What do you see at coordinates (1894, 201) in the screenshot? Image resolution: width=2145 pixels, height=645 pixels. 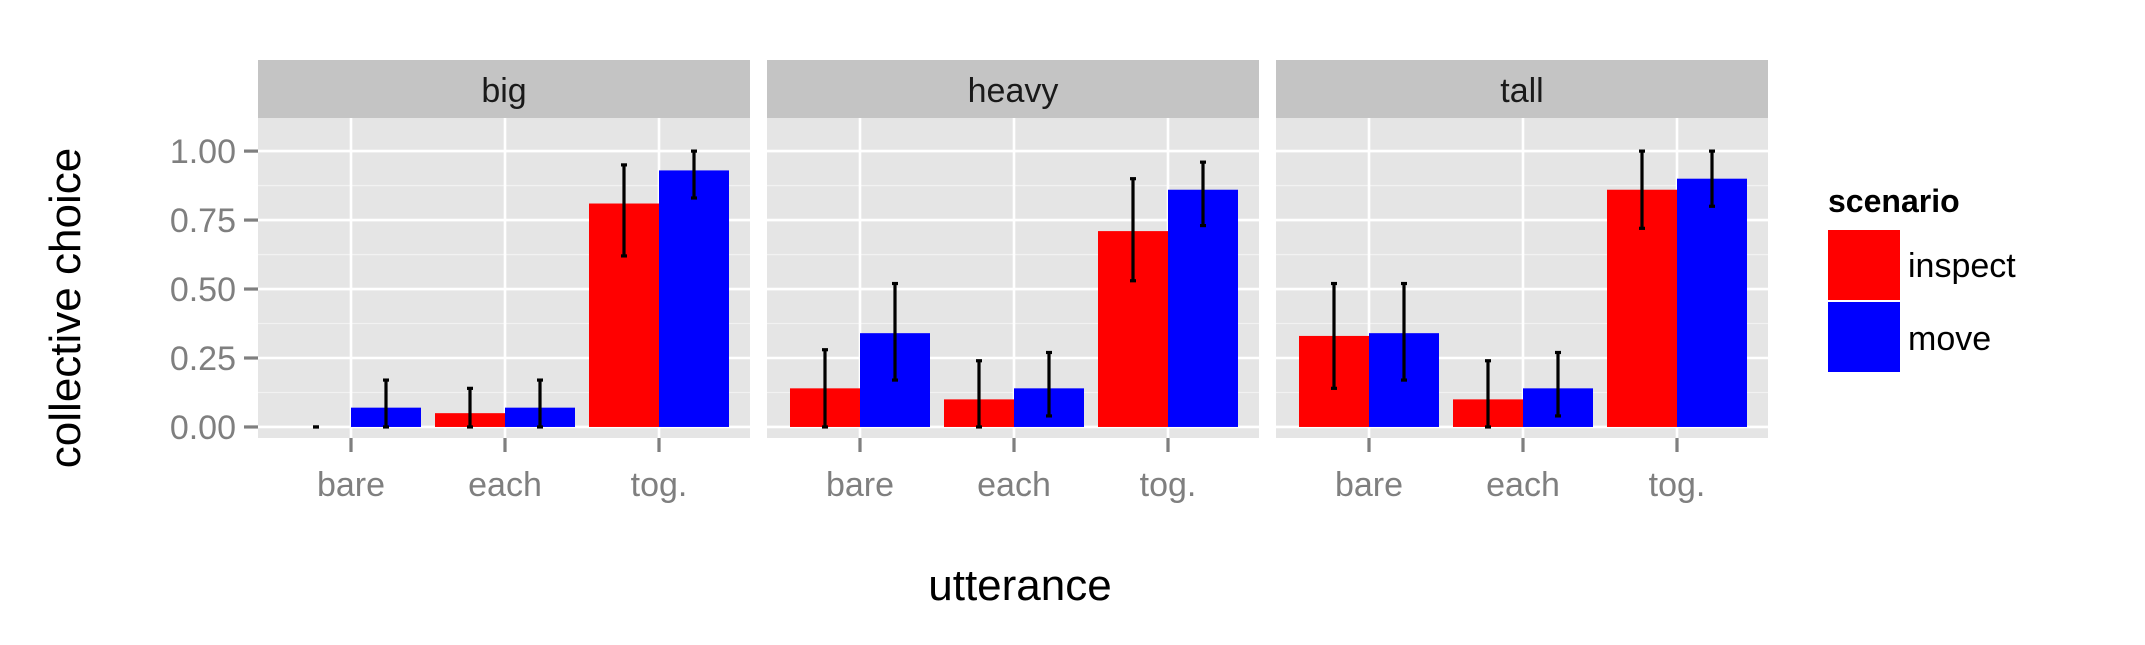 I see `legend-title: scenario` at bounding box center [1894, 201].